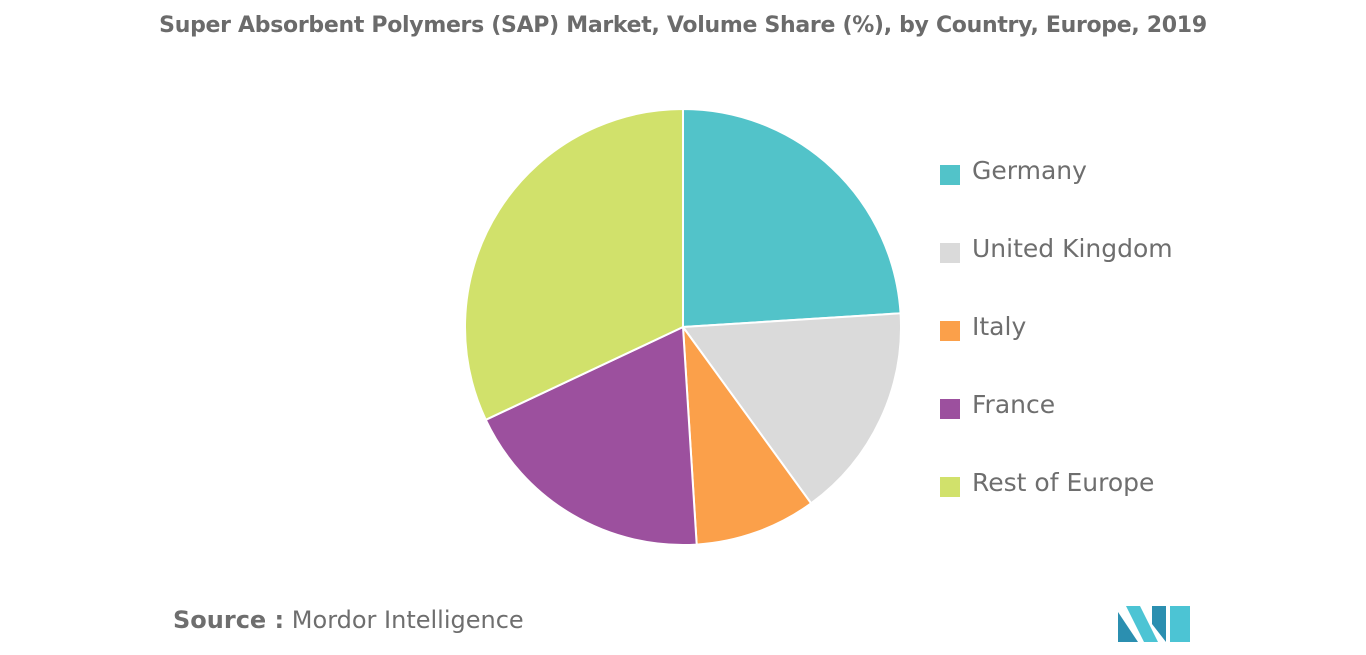 This screenshot has height=655, width=1366. Describe the element at coordinates (792, 218) in the screenshot. I see `pie-slice-germany` at that location.